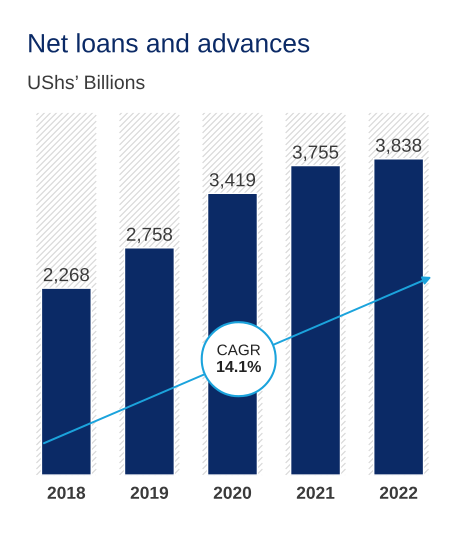  Describe the element at coordinates (399, 146) in the screenshot. I see `data-label: 3,838` at that location.